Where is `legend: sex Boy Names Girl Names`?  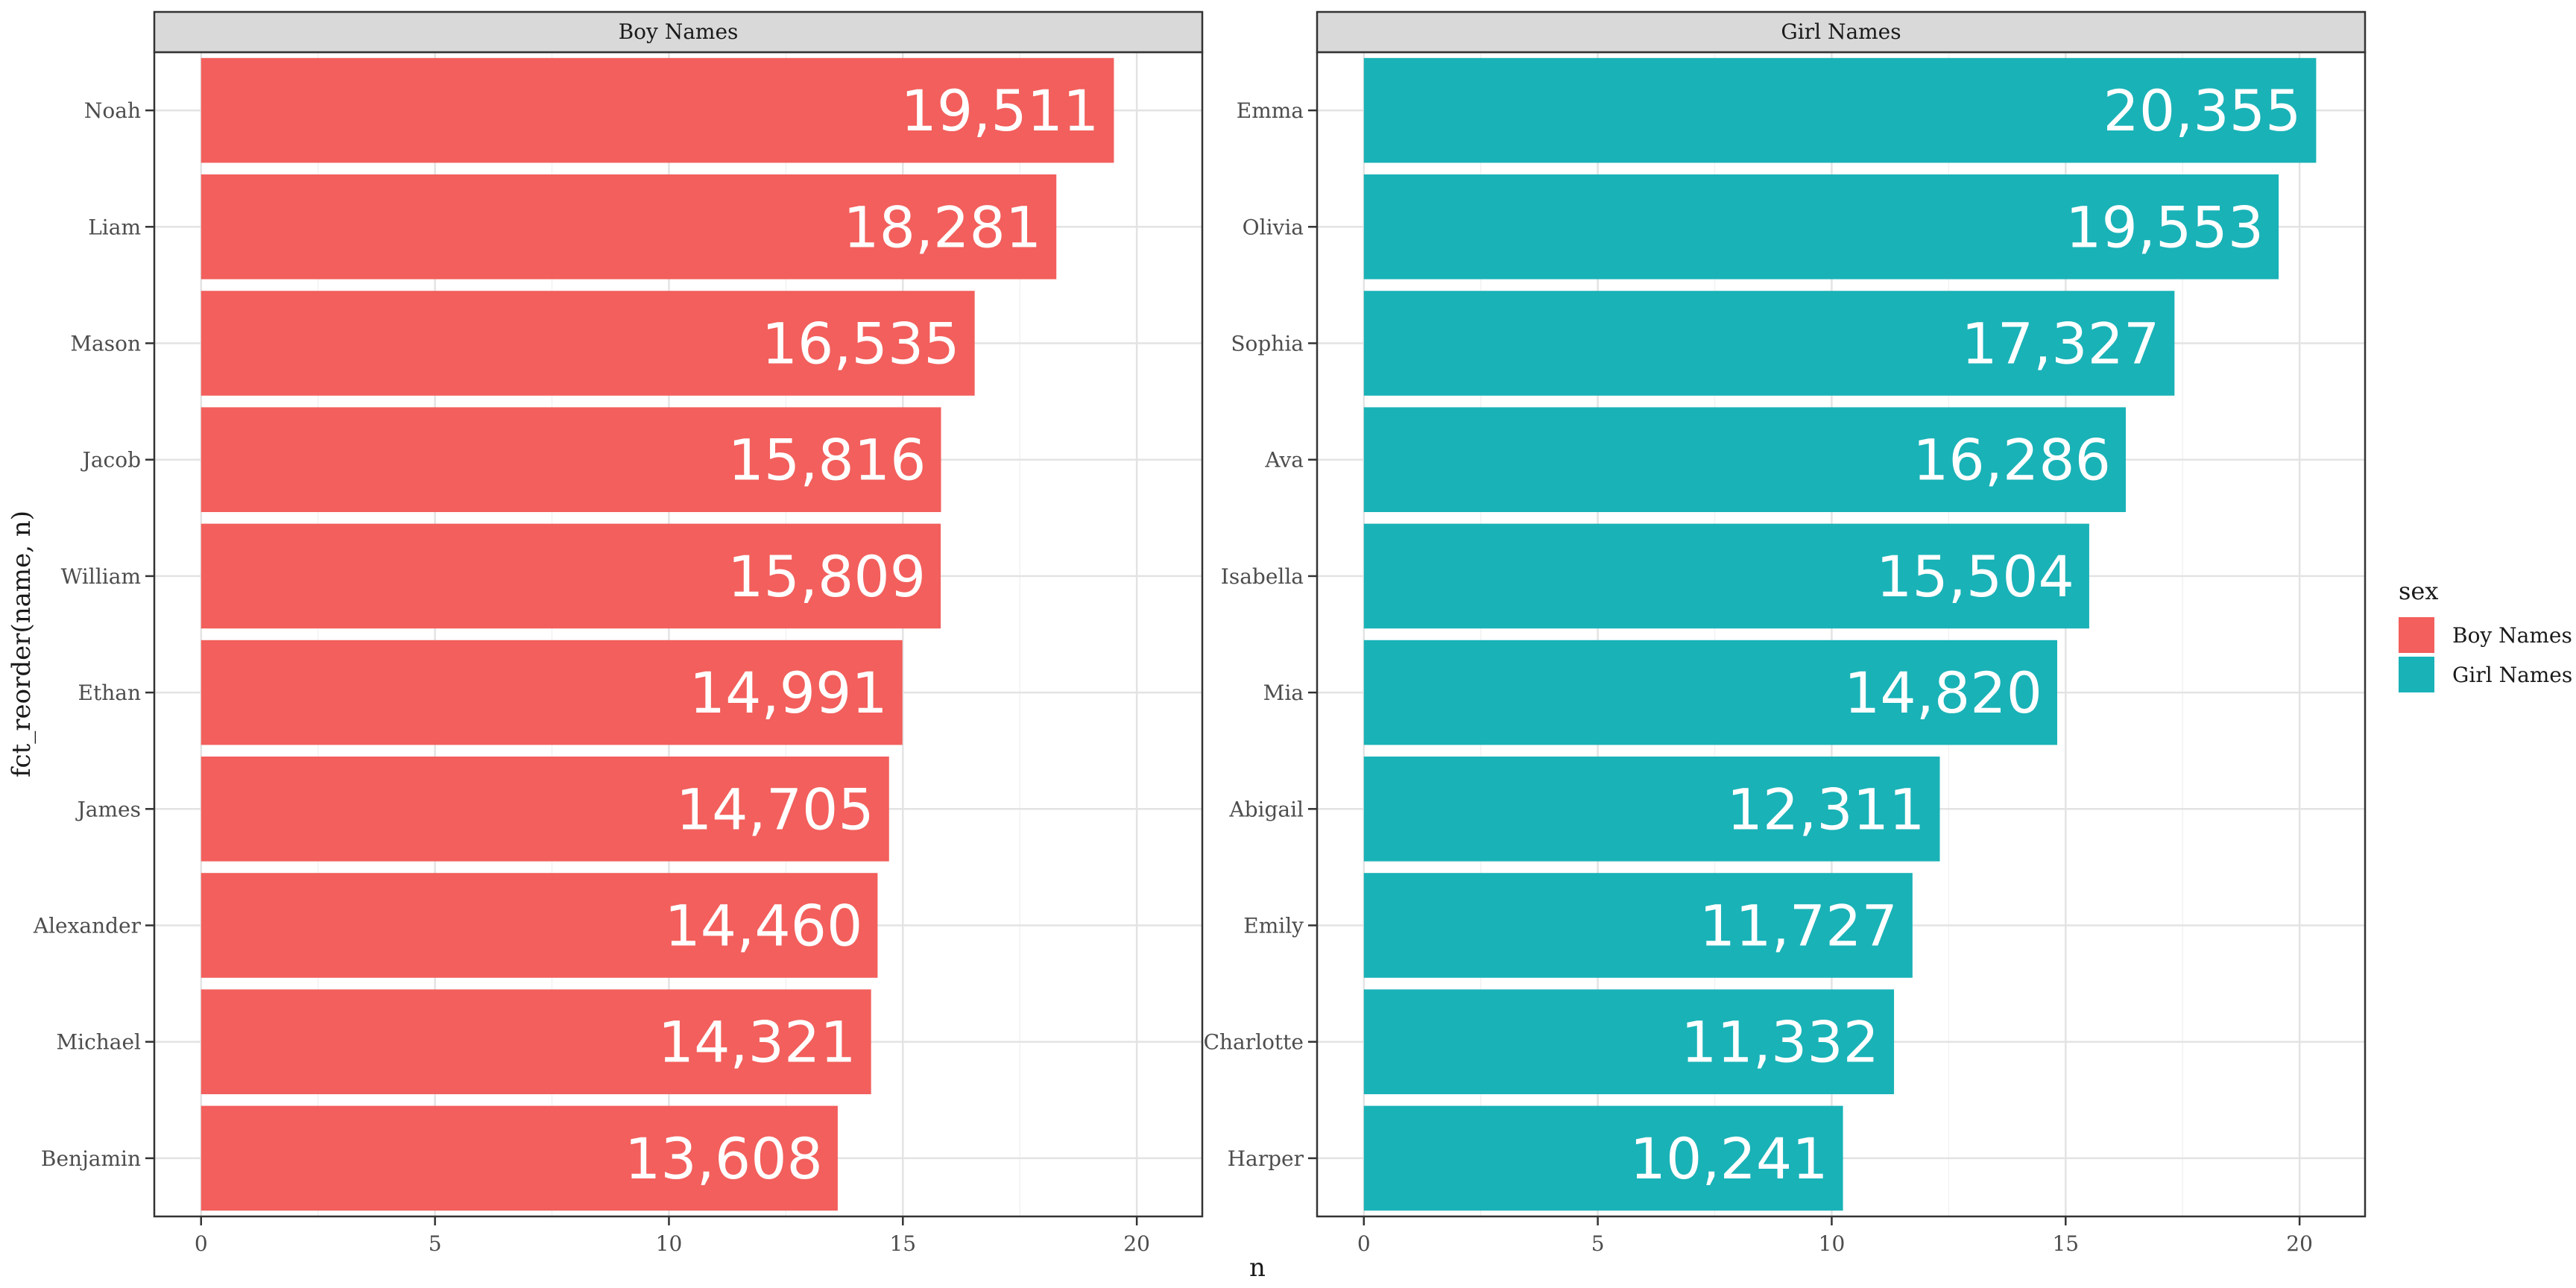 legend: sex Boy Names Girl Names is located at coordinates (2485, 634).